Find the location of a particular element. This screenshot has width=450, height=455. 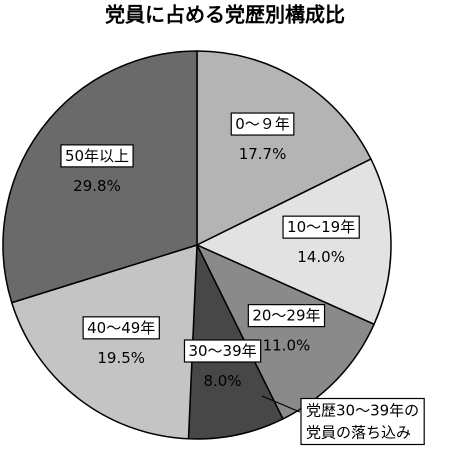

annotation-leader is located at coordinates (281, 404).